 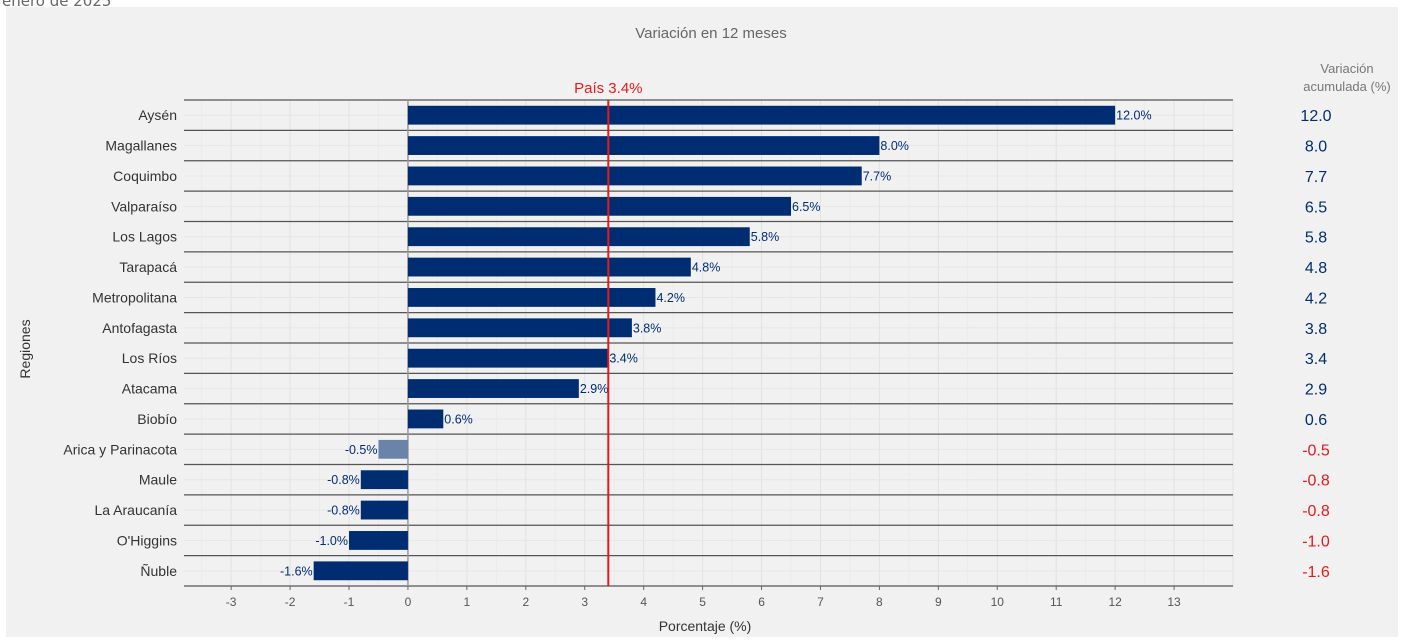 What do you see at coordinates (120, 449) in the screenshot?
I see `category-label: Arica y Parinacota` at bounding box center [120, 449].